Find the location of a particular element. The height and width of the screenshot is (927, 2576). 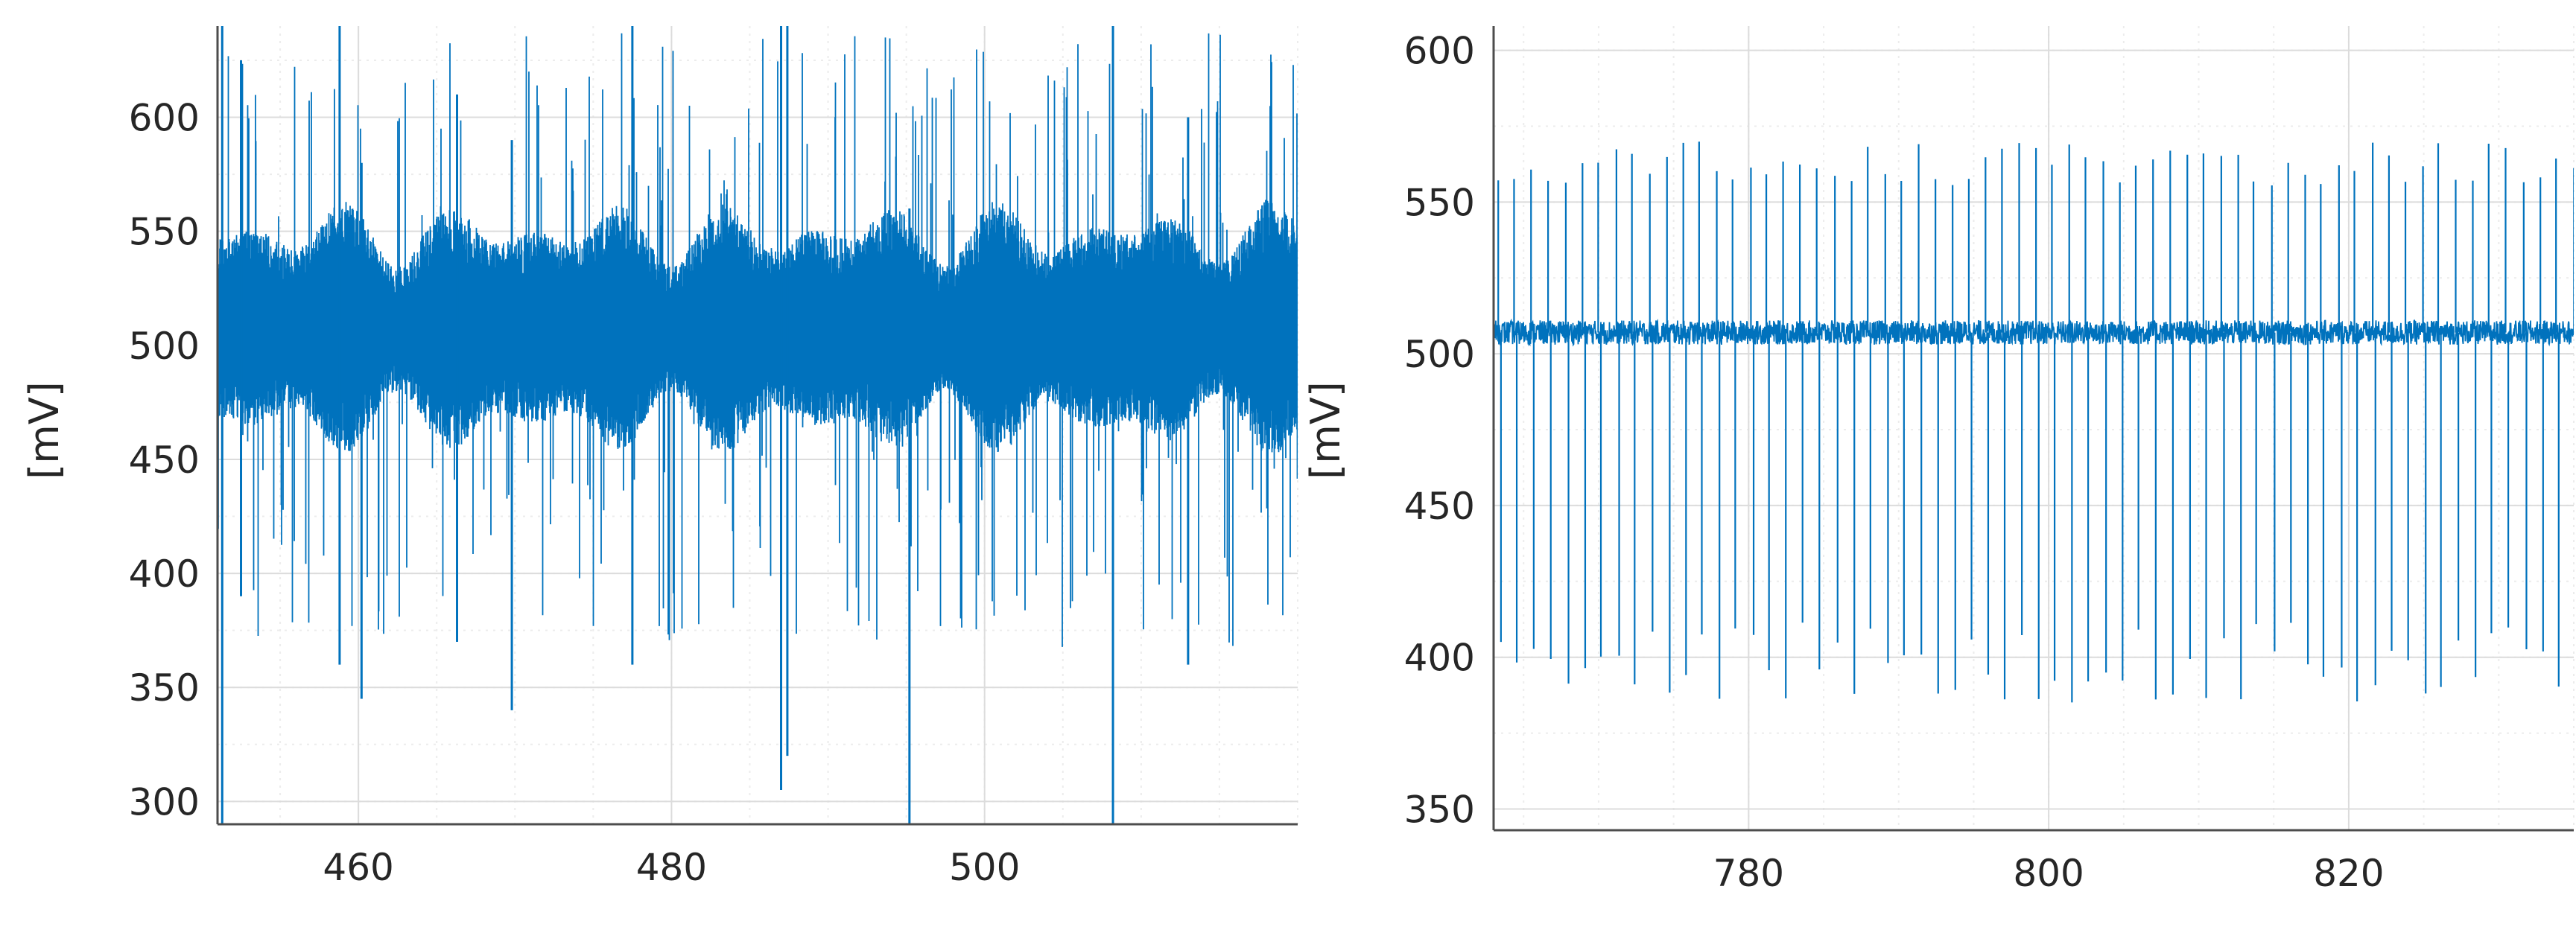

right-y-axis-label: [mV] is located at coordinates (1325, 430).